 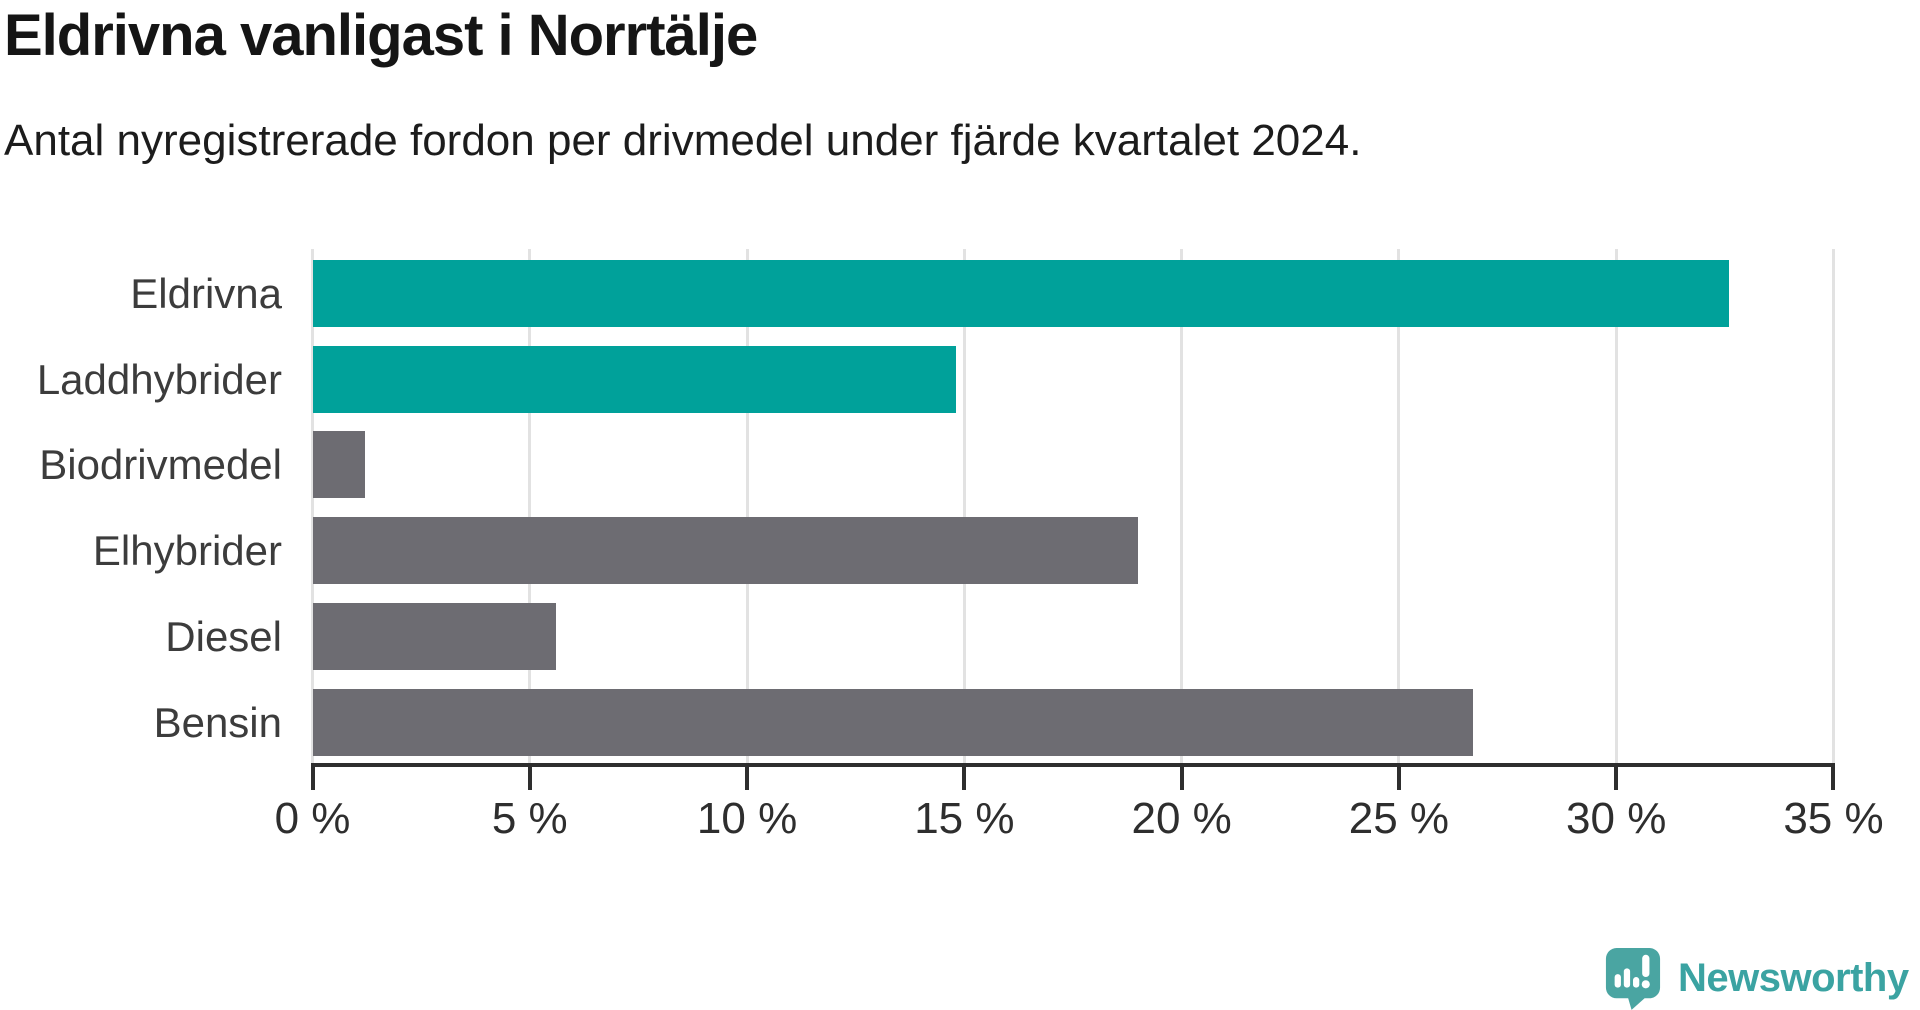 What do you see at coordinates (1073, 765) in the screenshot?
I see `x-axis-line` at bounding box center [1073, 765].